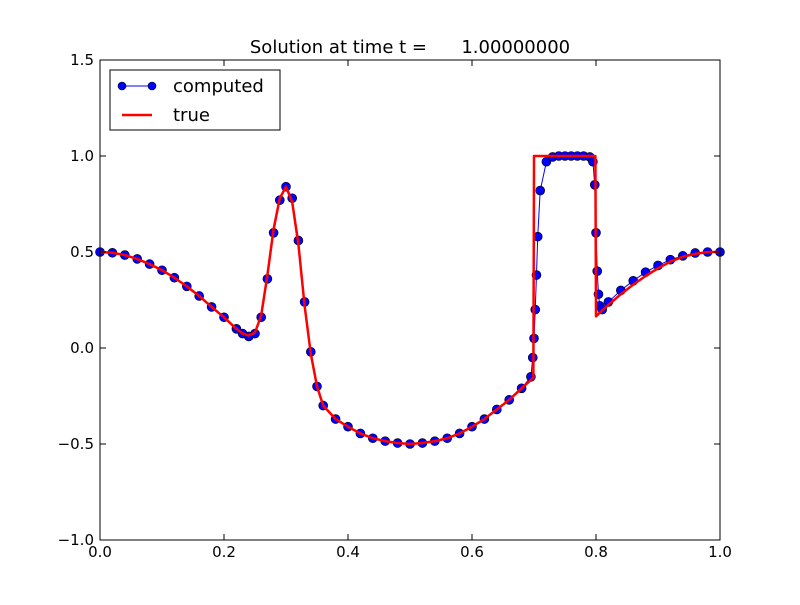 Image resolution: width=800 pixels, height=605 pixels. I want to click on y-tick-label: 0.0, so click(82, 348).